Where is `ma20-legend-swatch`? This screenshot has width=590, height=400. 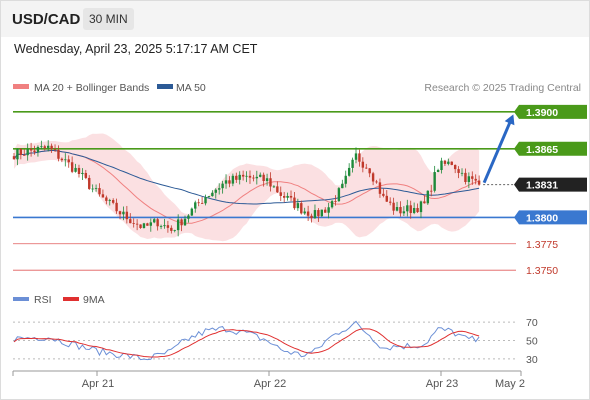
ma20-legend-swatch is located at coordinates (21, 86).